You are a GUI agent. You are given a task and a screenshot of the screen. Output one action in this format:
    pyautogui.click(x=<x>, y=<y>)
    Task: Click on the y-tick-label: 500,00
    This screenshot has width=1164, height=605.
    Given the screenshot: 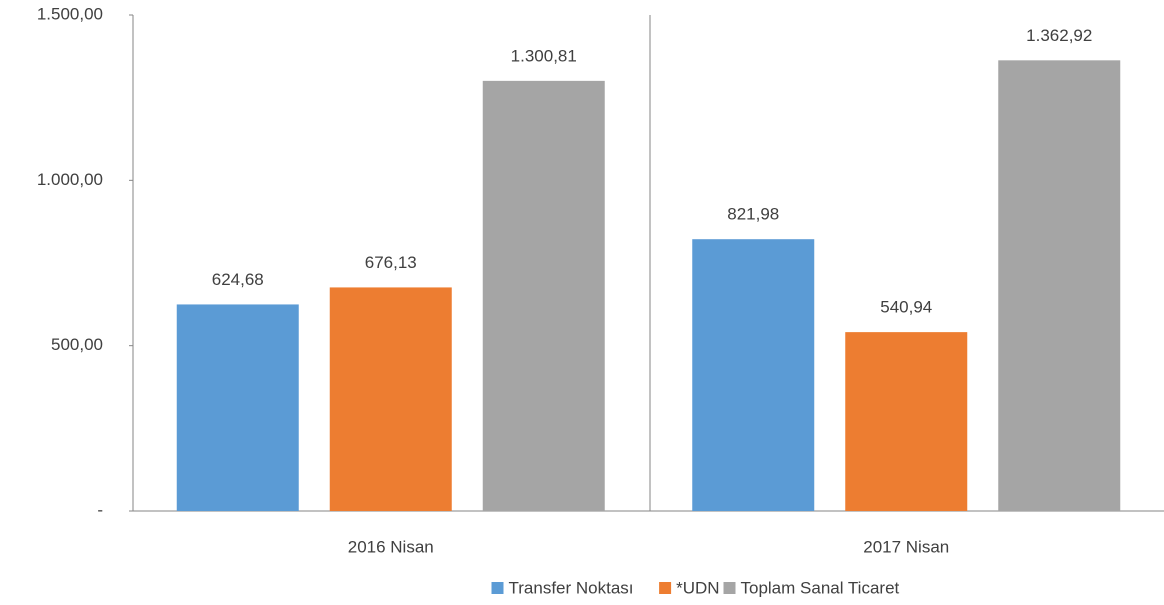 What is the action you would take?
    pyautogui.click(x=77, y=344)
    